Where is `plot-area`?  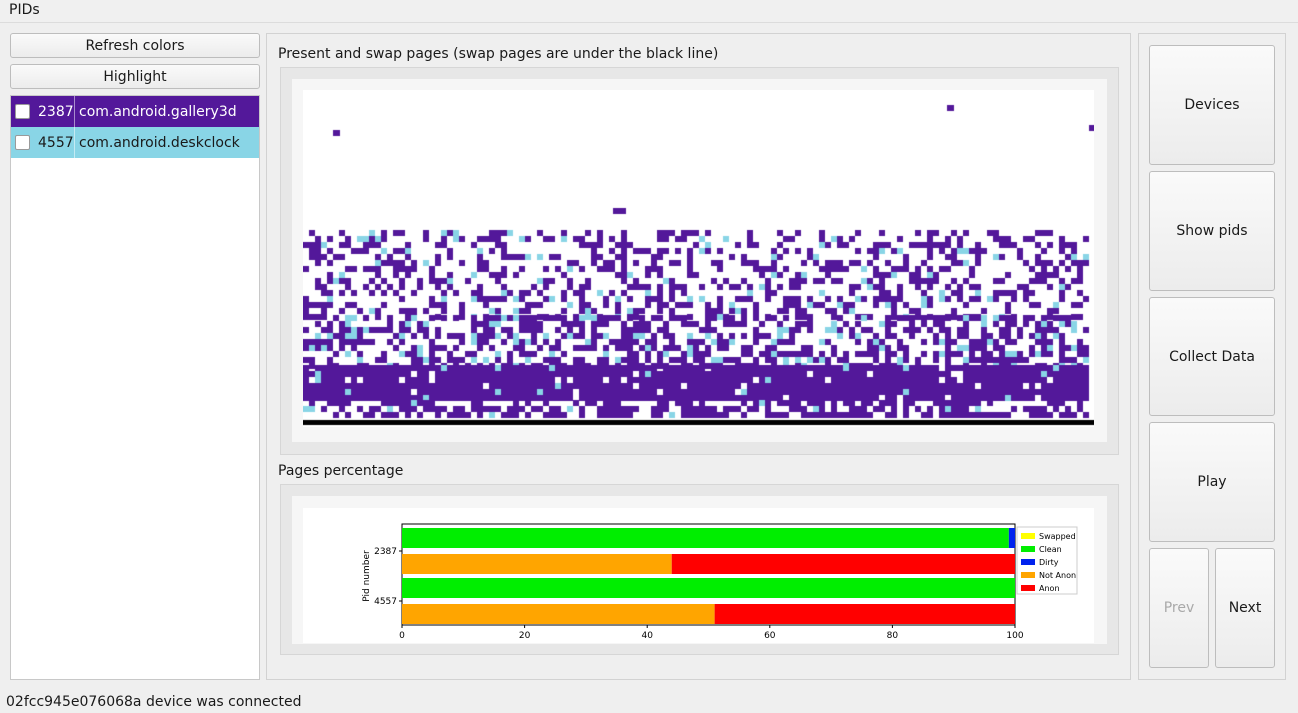
plot-area is located at coordinates (708, 574).